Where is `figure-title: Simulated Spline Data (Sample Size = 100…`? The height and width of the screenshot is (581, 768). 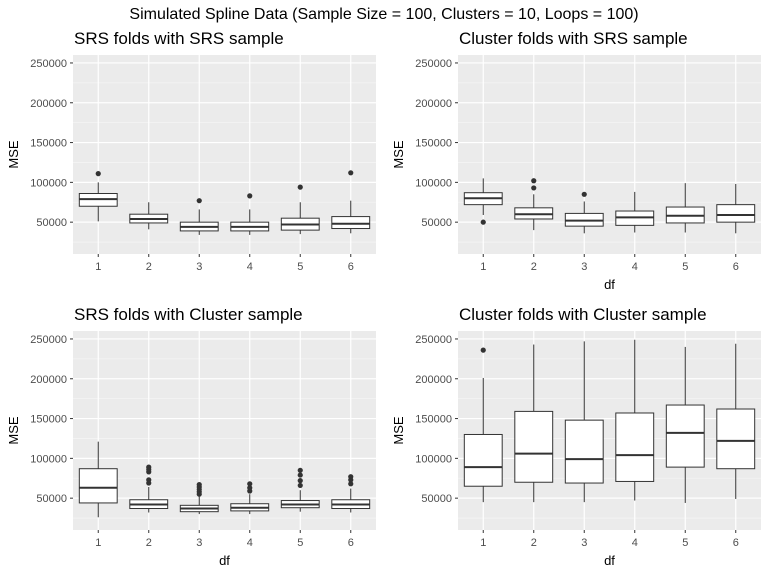
figure-title: Simulated Spline Data (Sample Size = 100… is located at coordinates (383, 14).